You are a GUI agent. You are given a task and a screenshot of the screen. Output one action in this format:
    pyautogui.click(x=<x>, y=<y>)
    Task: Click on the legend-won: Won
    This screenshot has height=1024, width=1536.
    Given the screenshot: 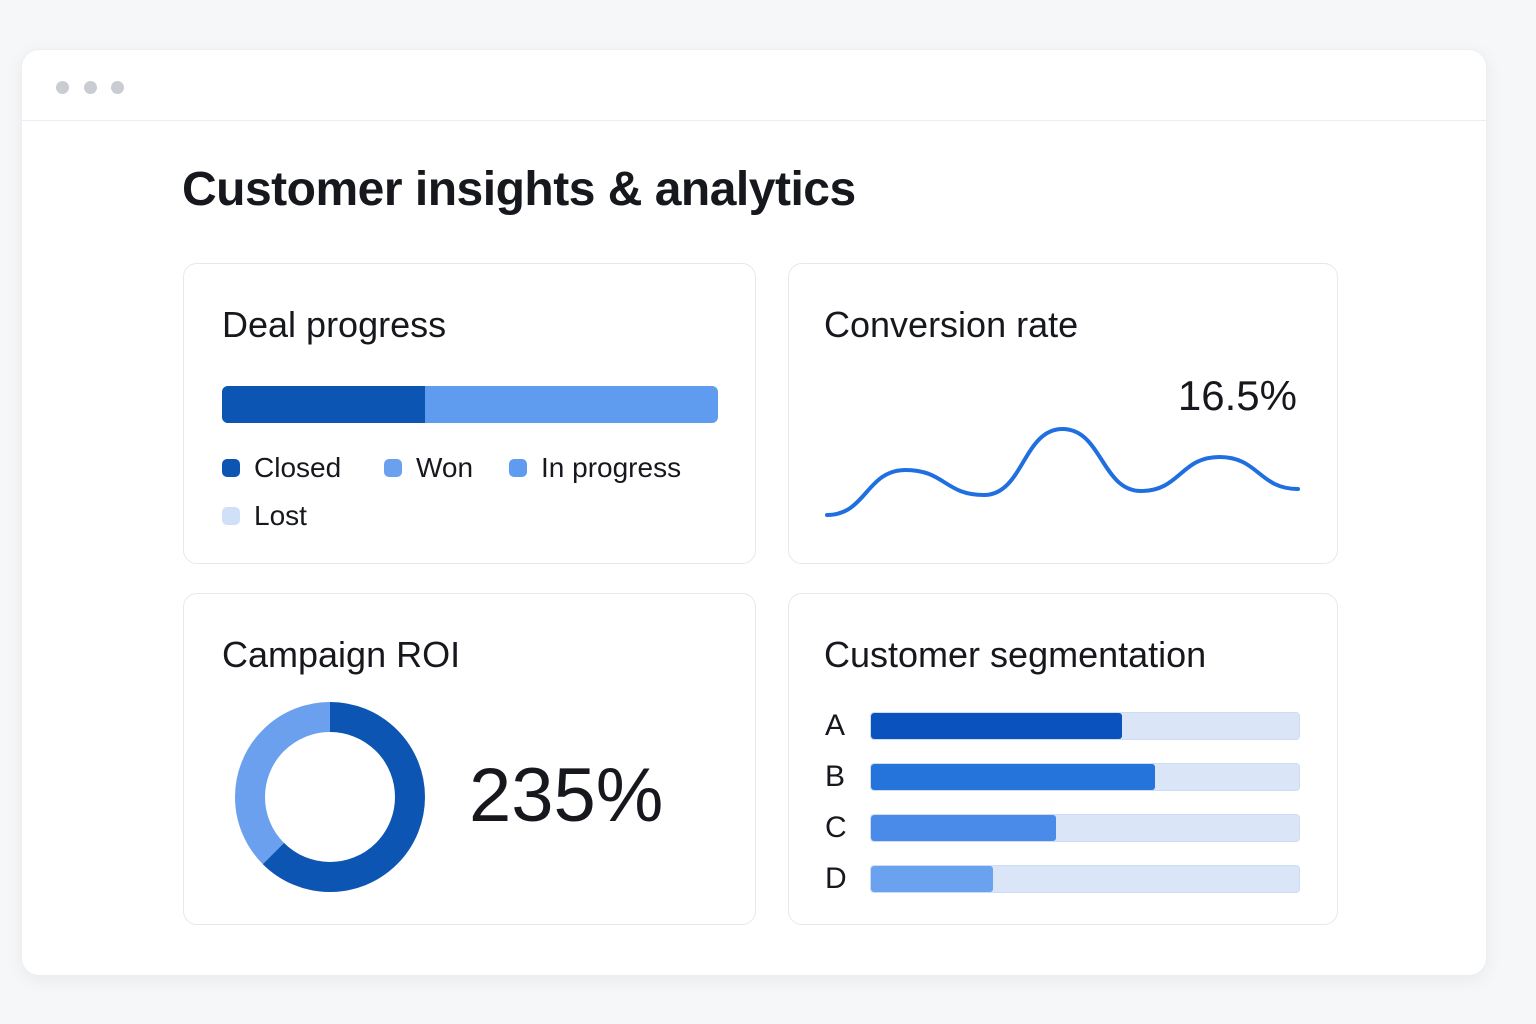 What is the action you would take?
    pyautogui.click(x=428, y=468)
    